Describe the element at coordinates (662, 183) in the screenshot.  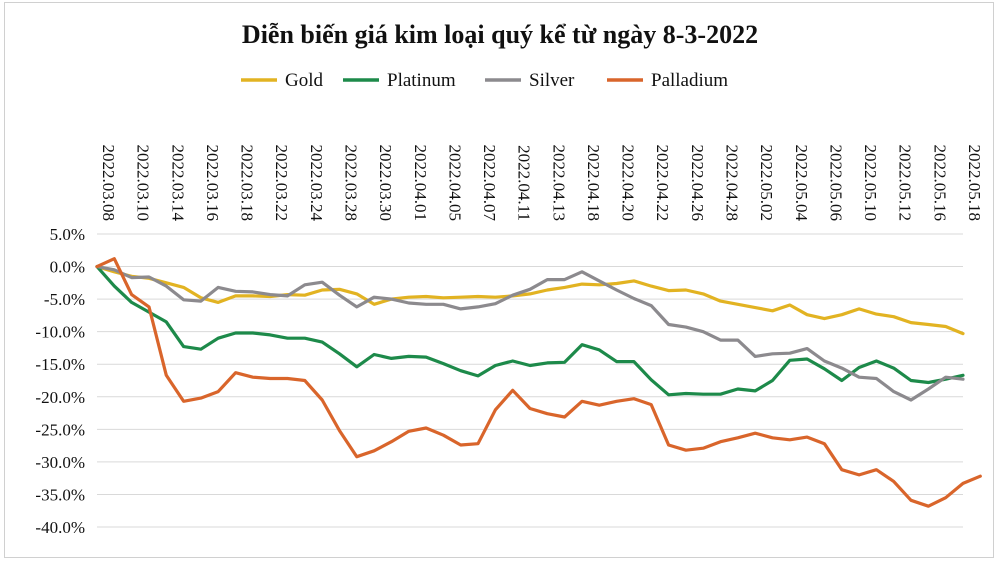
I see `x-tick-label: 2022.04.22` at that location.